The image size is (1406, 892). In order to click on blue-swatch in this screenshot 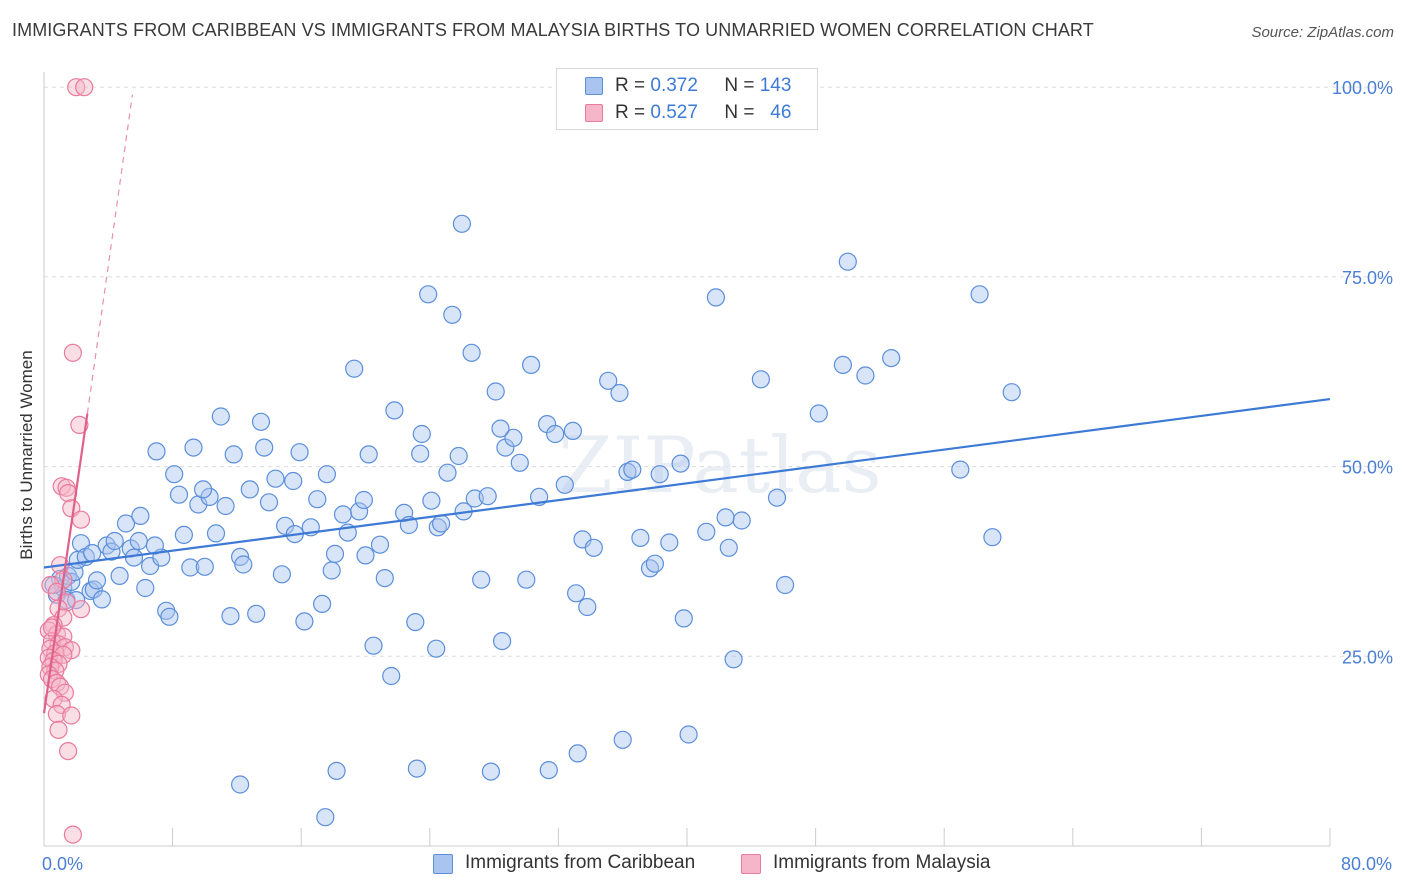, I will do `click(443, 864)`.